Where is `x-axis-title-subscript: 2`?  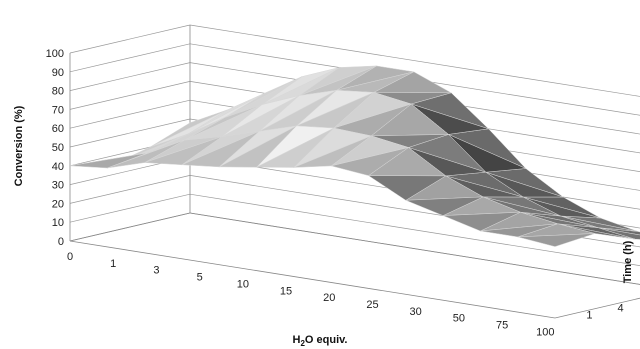 x-axis-title-subscript: 2 is located at coordinates (302, 343).